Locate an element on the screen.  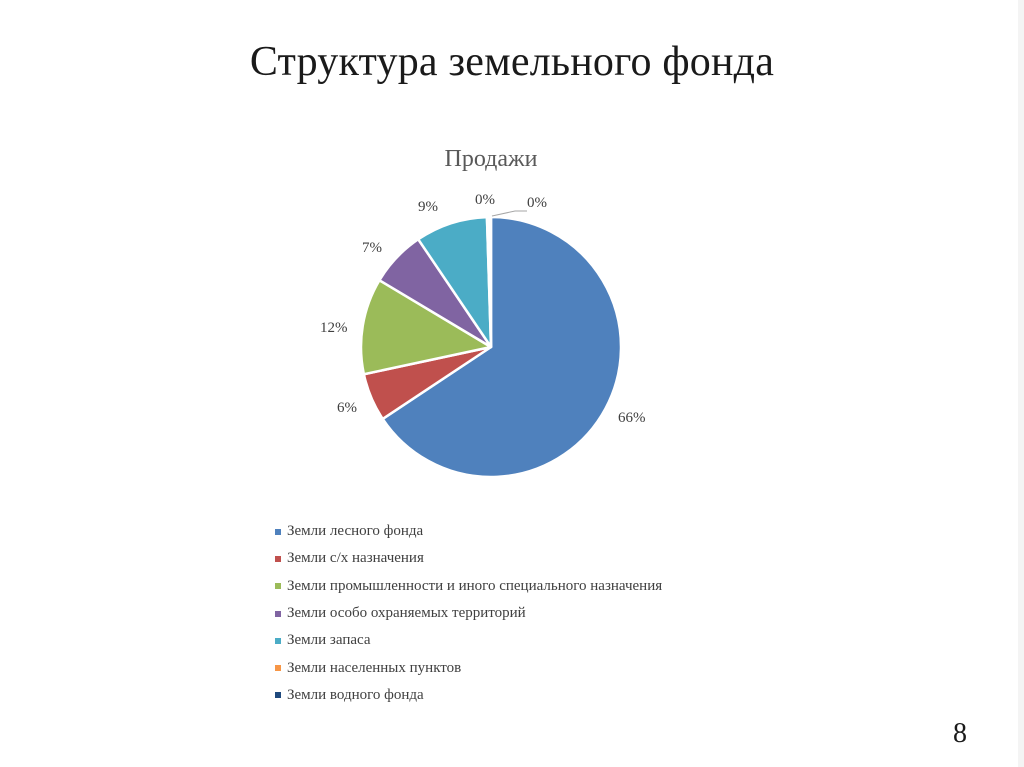
legend-label: Земли запаса is located at coordinates (329, 640).